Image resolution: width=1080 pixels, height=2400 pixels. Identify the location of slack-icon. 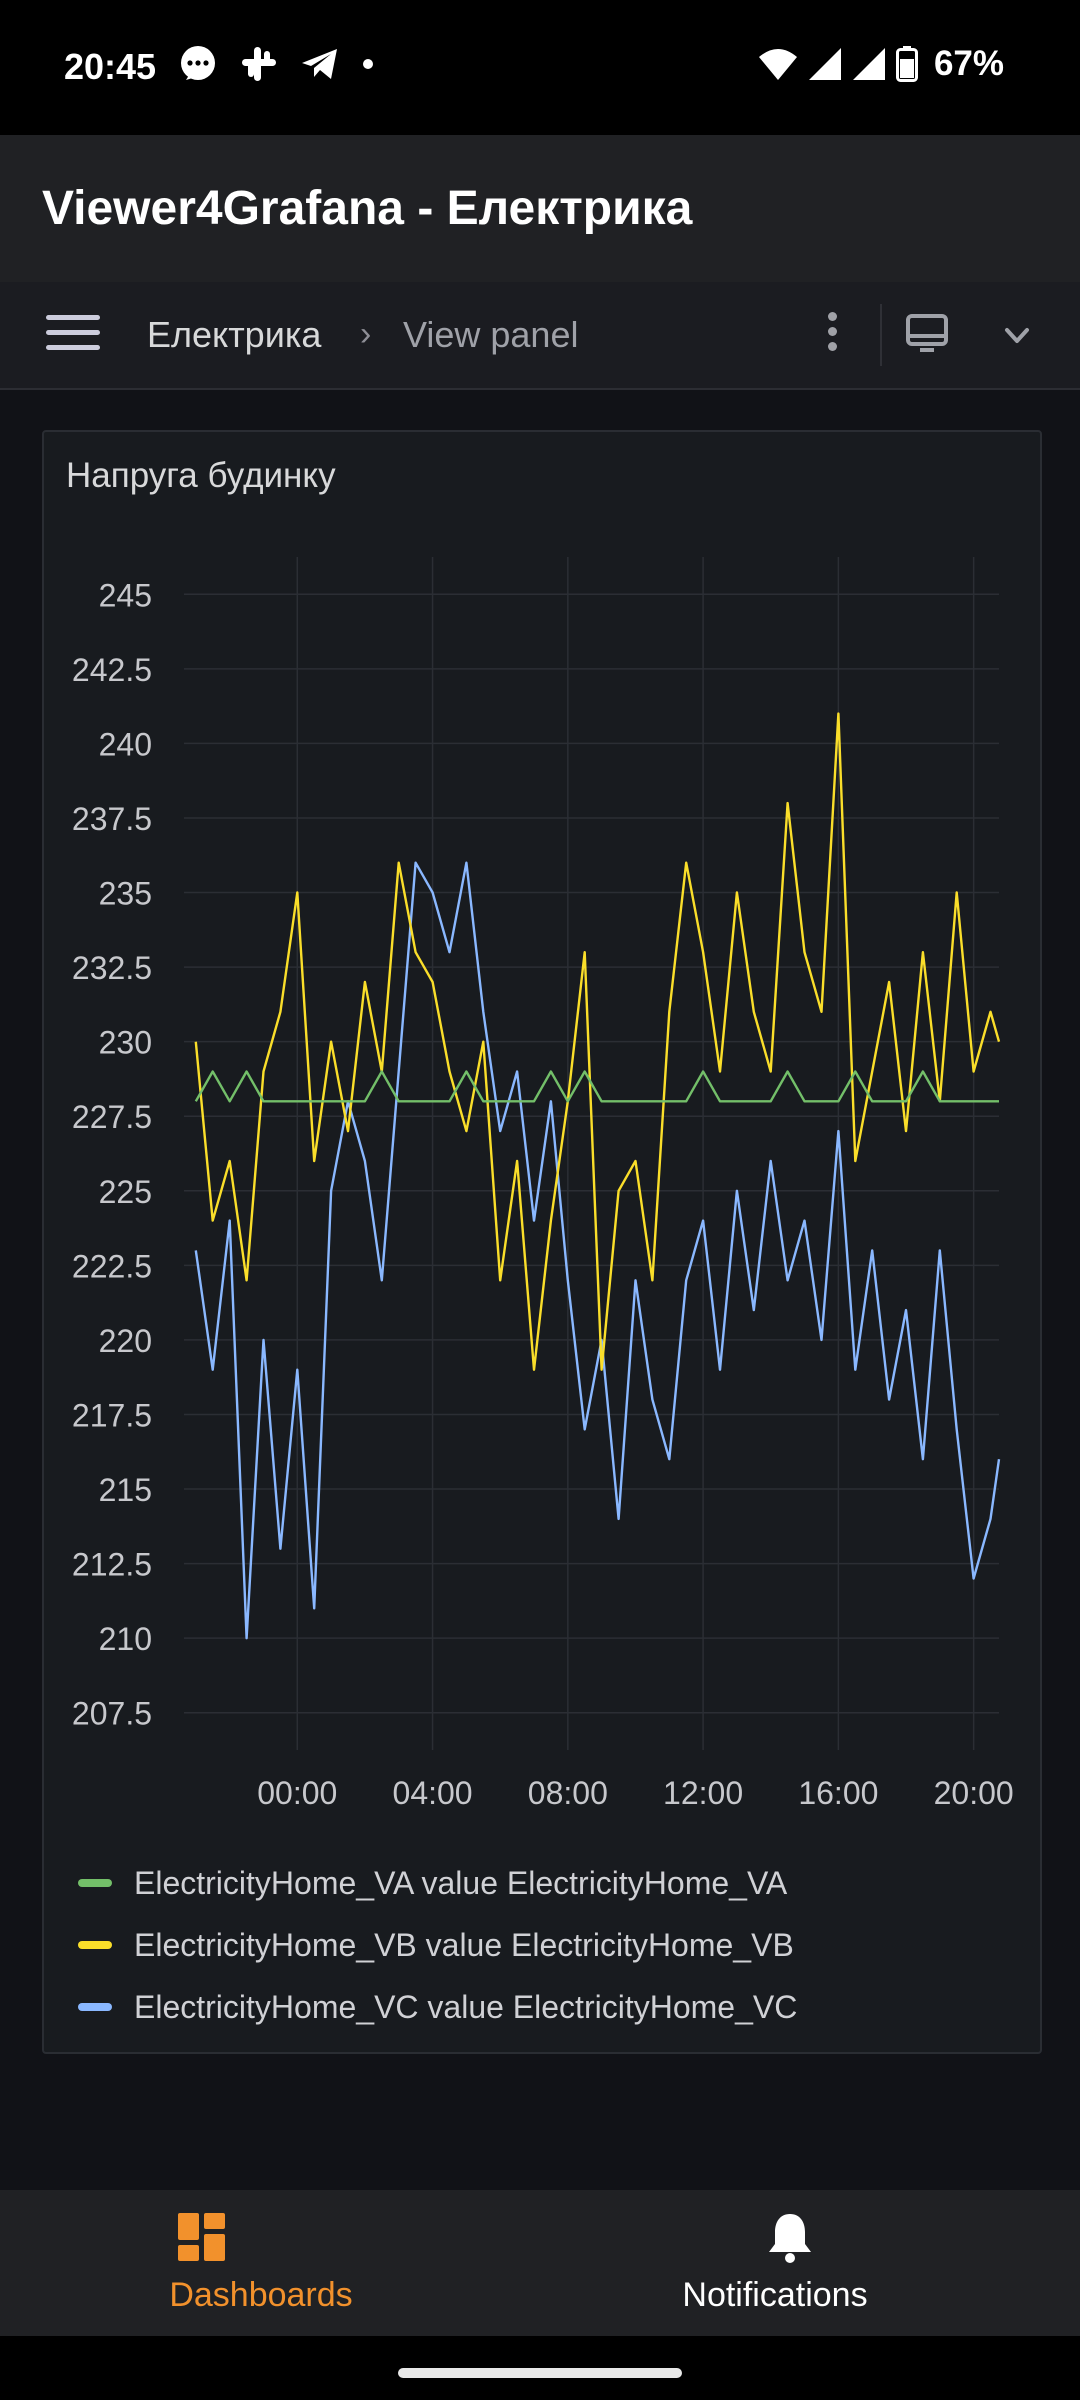
(259, 64).